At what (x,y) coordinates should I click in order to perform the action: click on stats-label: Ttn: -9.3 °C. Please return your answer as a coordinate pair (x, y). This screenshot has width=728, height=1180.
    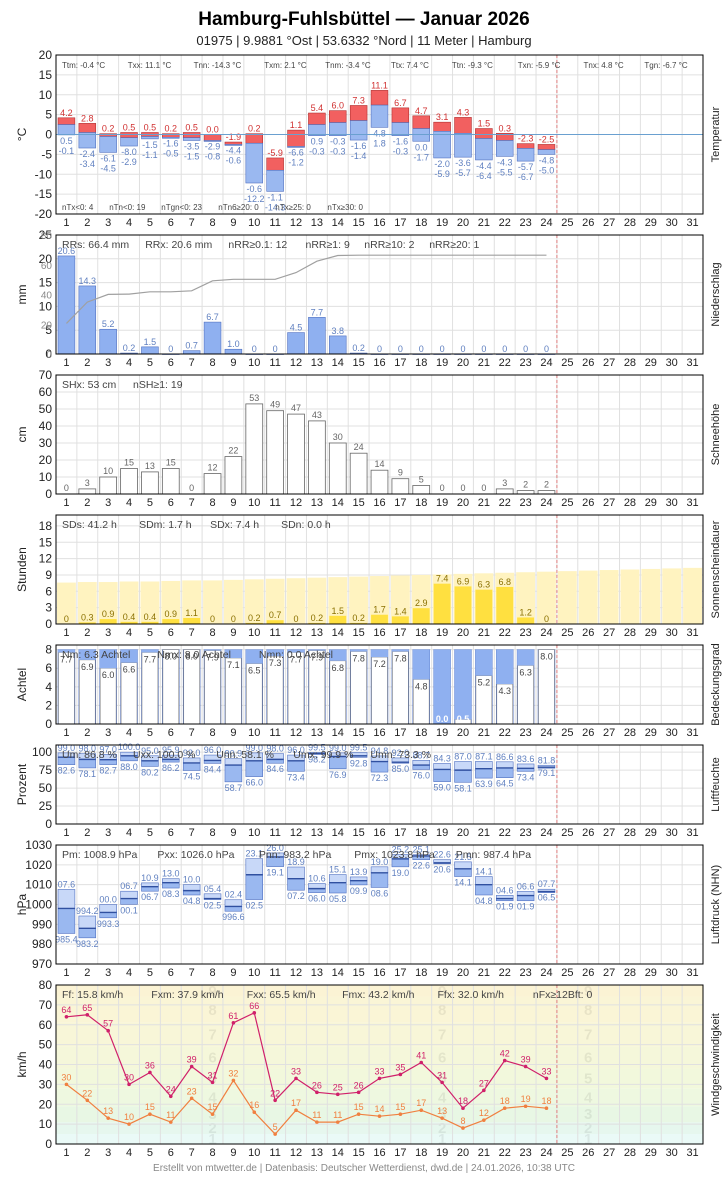
    Looking at the image, I should click on (472, 65).